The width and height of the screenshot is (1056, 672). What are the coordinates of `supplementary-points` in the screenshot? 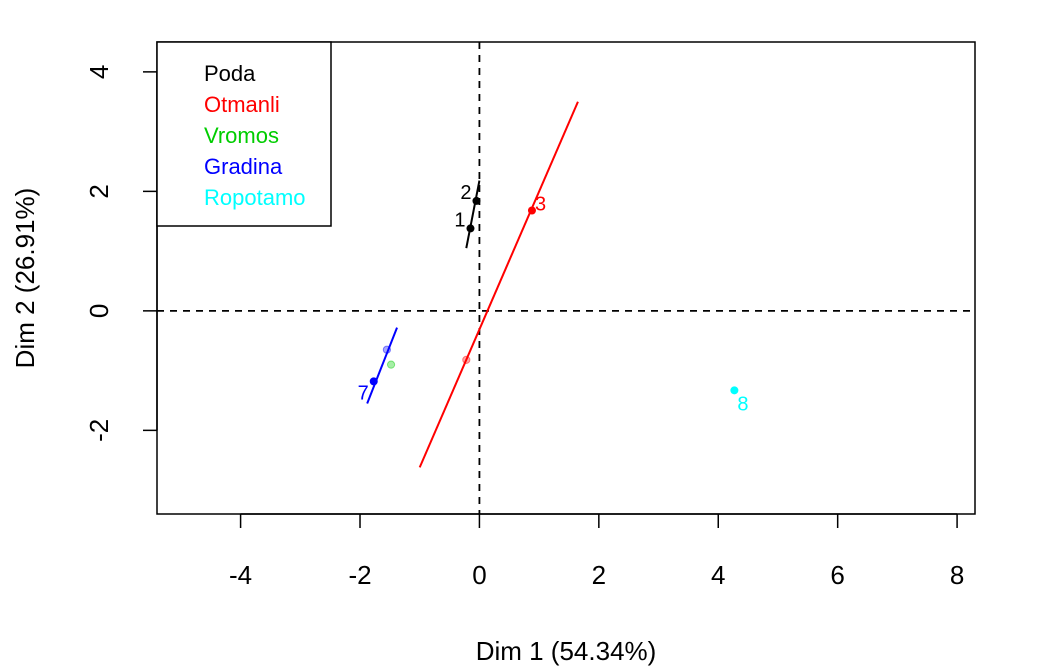 It's located at (426, 357).